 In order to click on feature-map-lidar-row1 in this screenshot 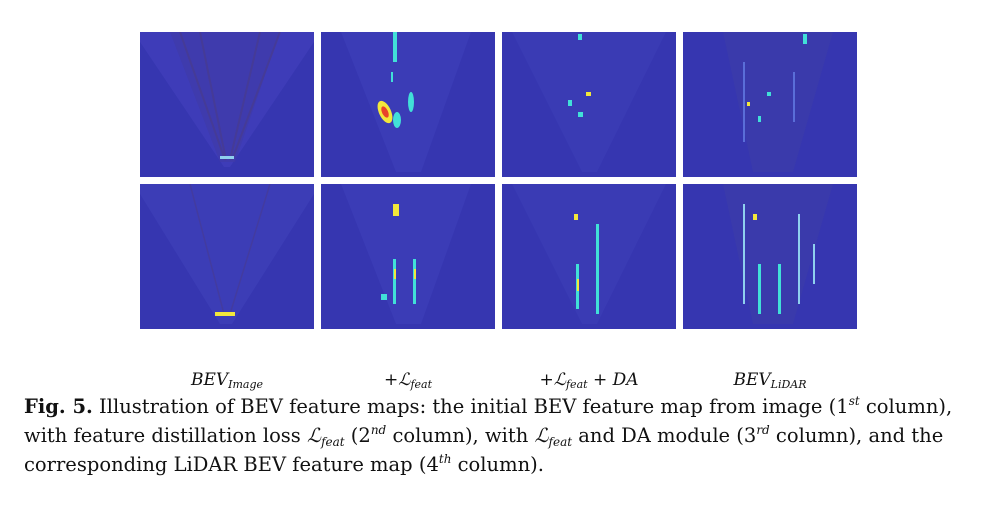, I will do `click(770, 104)`.